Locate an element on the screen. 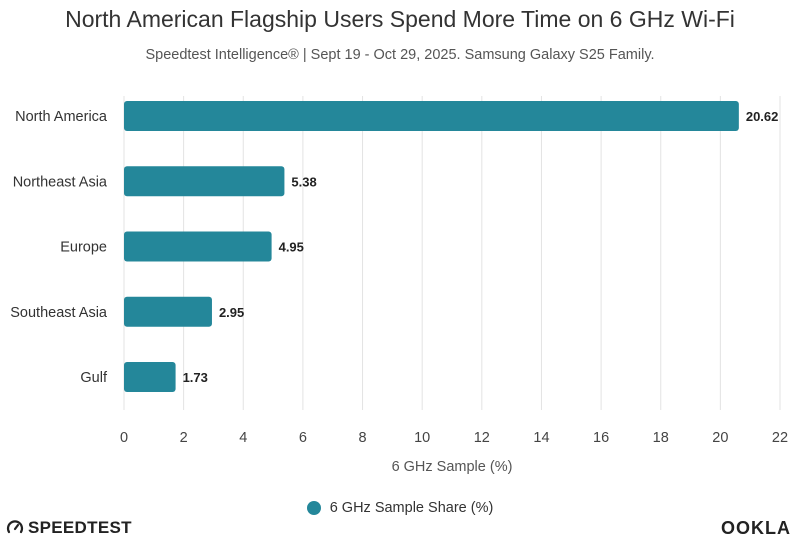 The image size is (800, 544). category-label: Northeast Asia is located at coordinates (60, 182).